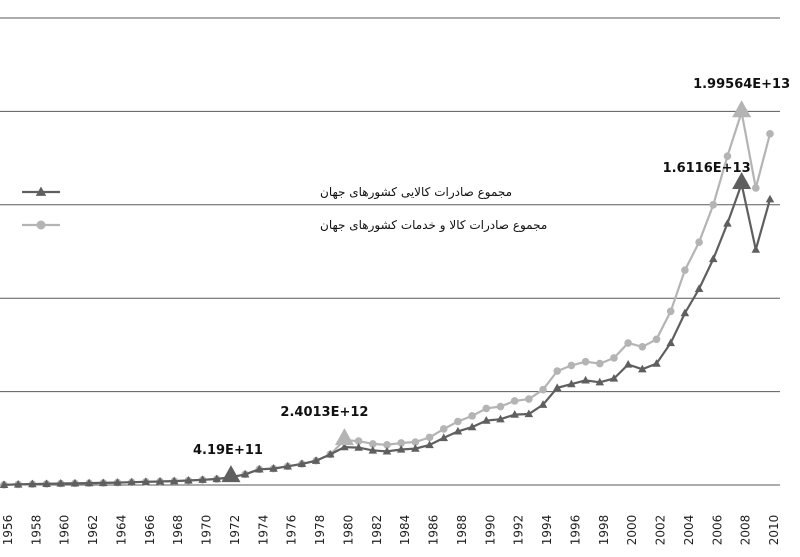 This screenshot has height=557, width=800. What do you see at coordinates (416, 192) in the screenshot?
I see `legend-label-0: مجموع صادرات کالایی کشورهای جهان` at bounding box center [416, 192].